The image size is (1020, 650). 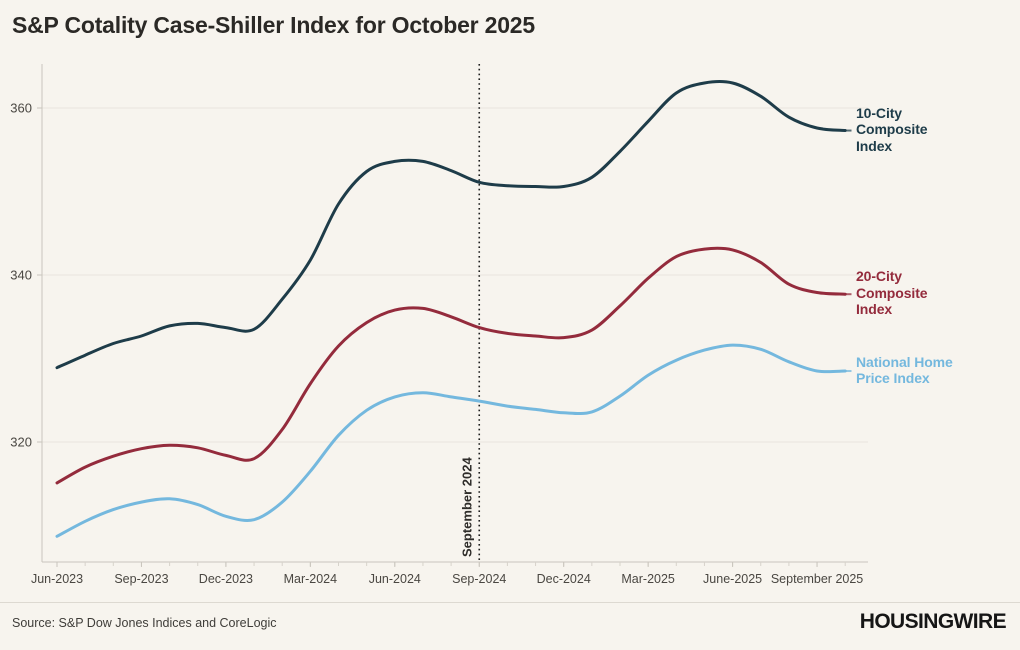 I want to click on x-tick-label: Sep-2024, so click(x=479, y=579).